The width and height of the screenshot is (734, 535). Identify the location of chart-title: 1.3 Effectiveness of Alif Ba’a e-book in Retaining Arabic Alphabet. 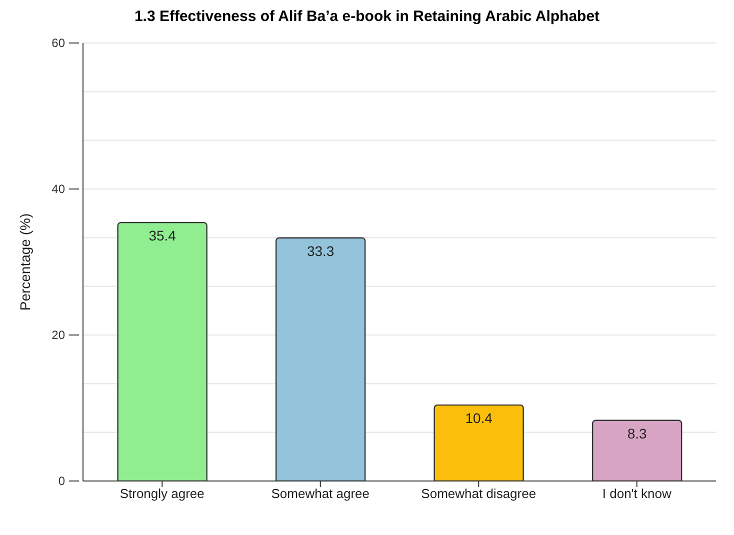
(367, 16).